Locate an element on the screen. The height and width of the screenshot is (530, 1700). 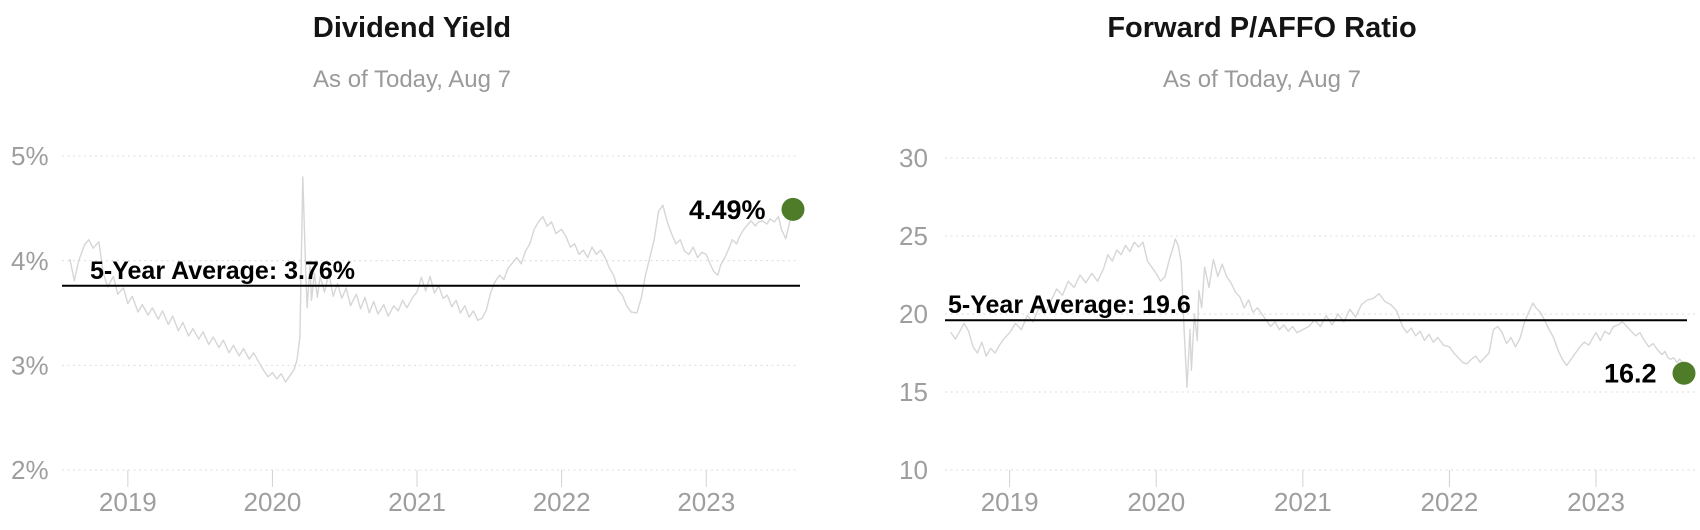
y-axis-label: 25 is located at coordinates (913, 236).